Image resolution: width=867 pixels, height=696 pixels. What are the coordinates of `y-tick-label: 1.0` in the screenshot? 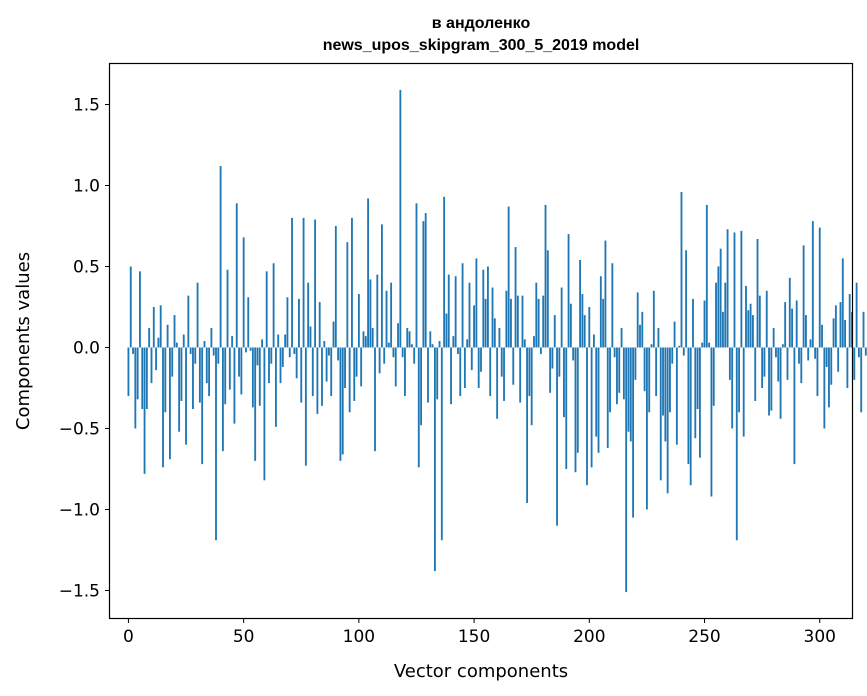 It's located at (86, 186).